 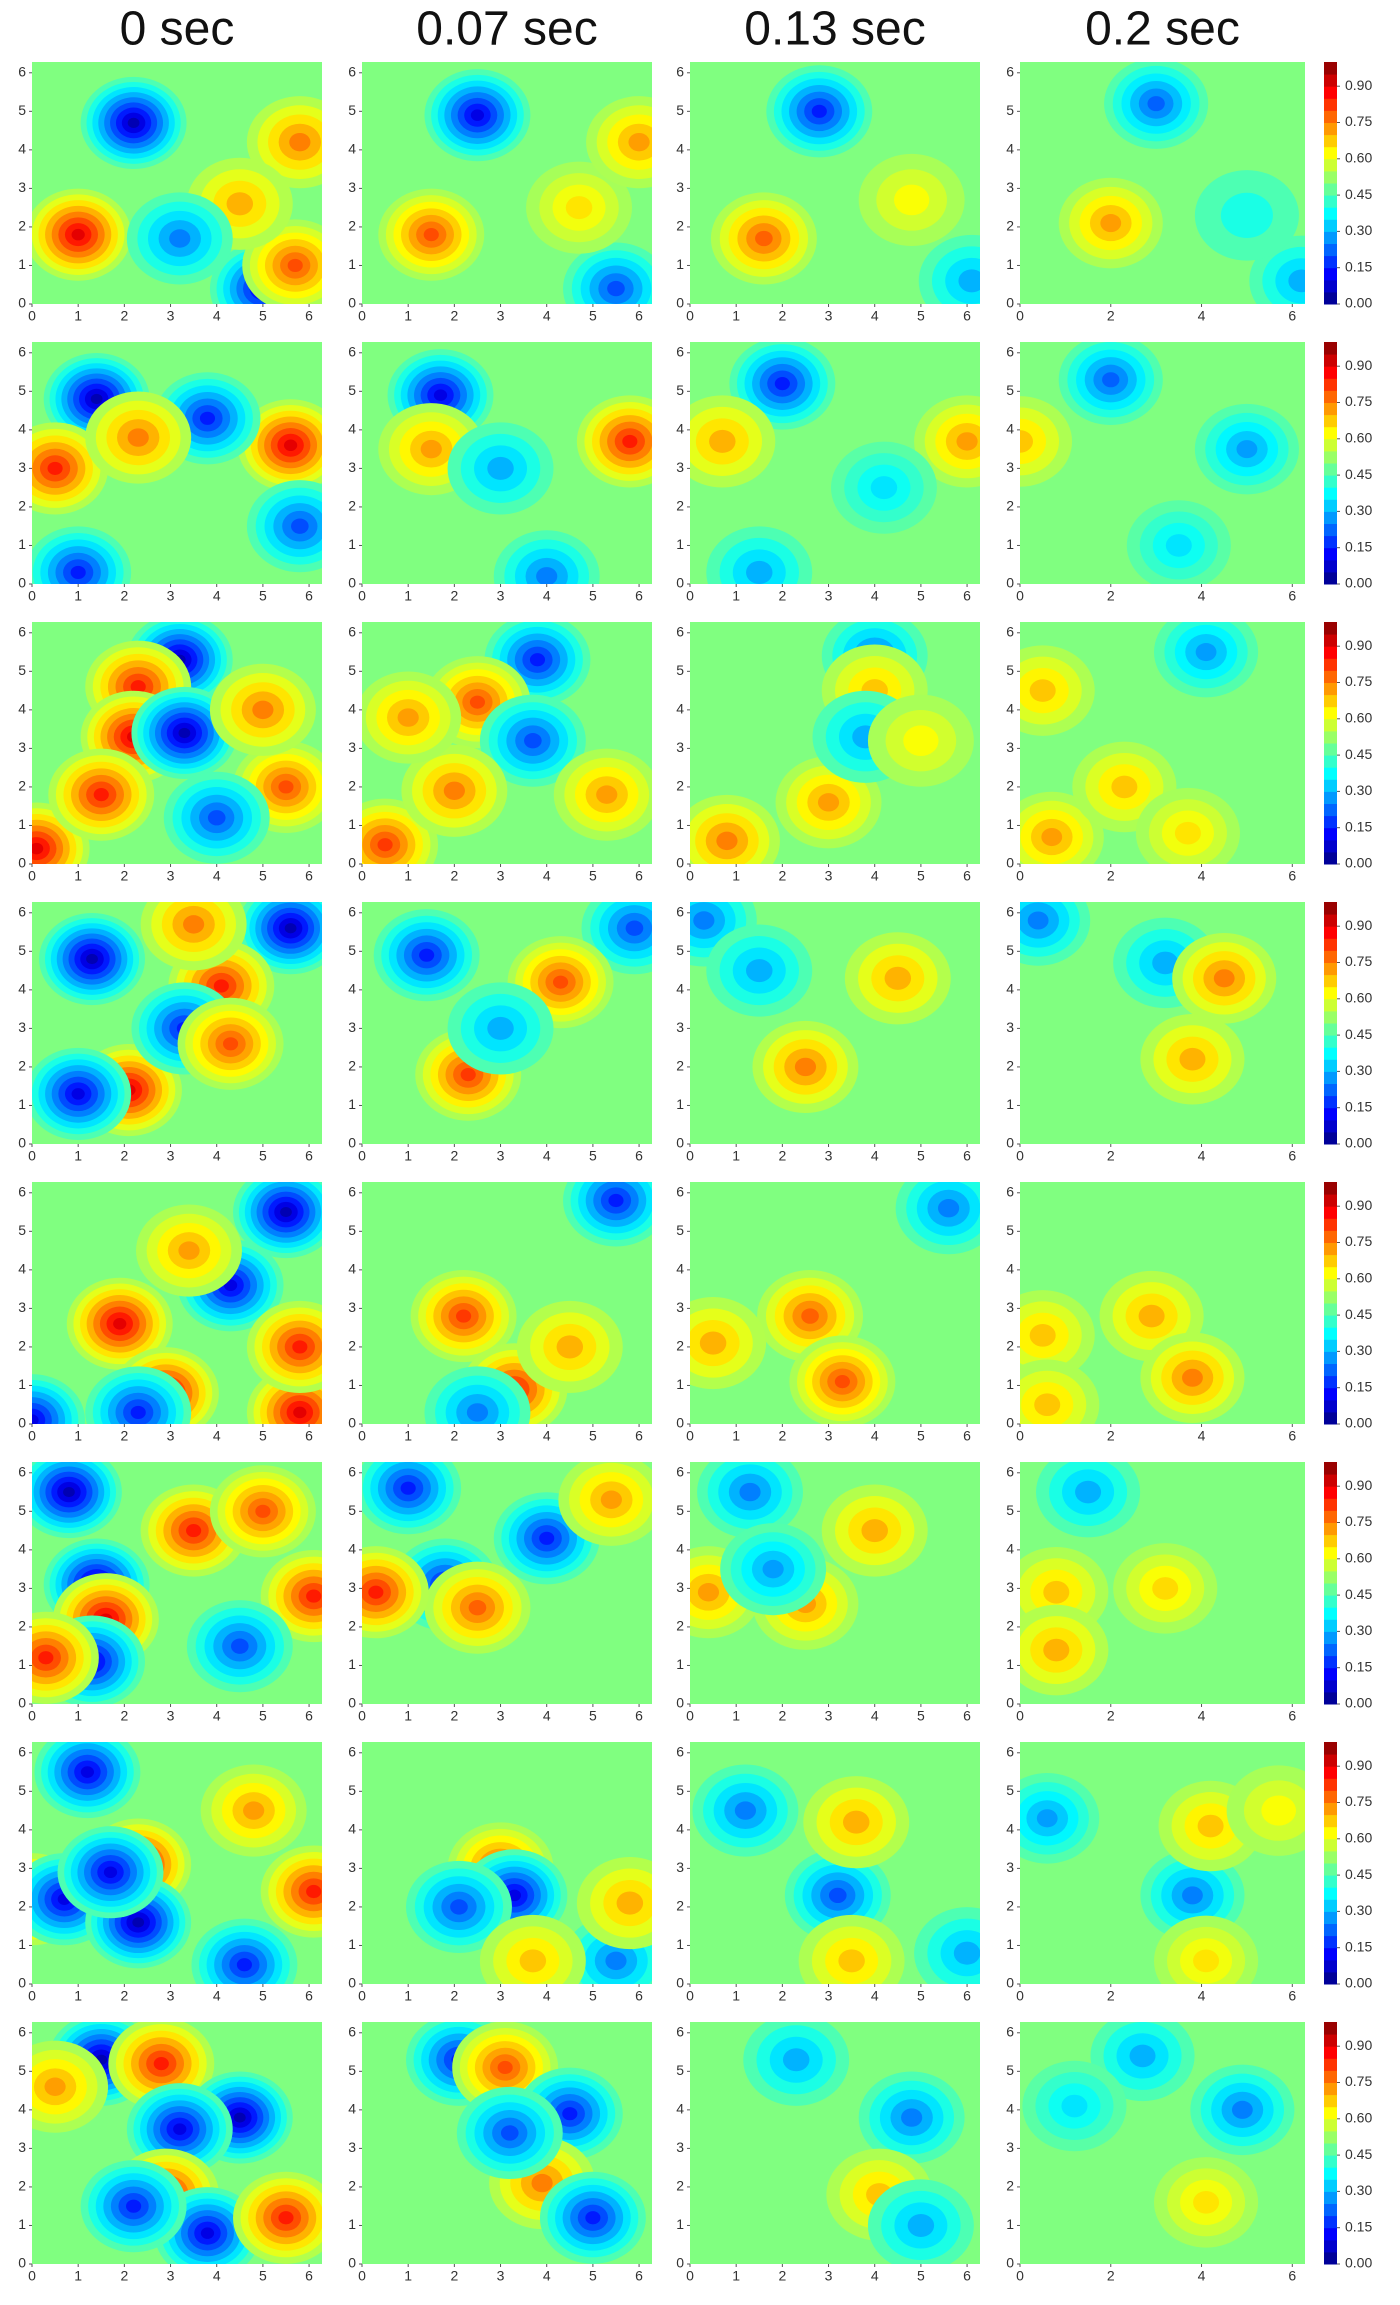 What do you see at coordinates (1358, 790) in the screenshot?
I see `colorbar-tick-label: 0.30` at bounding box center [1358, 790].